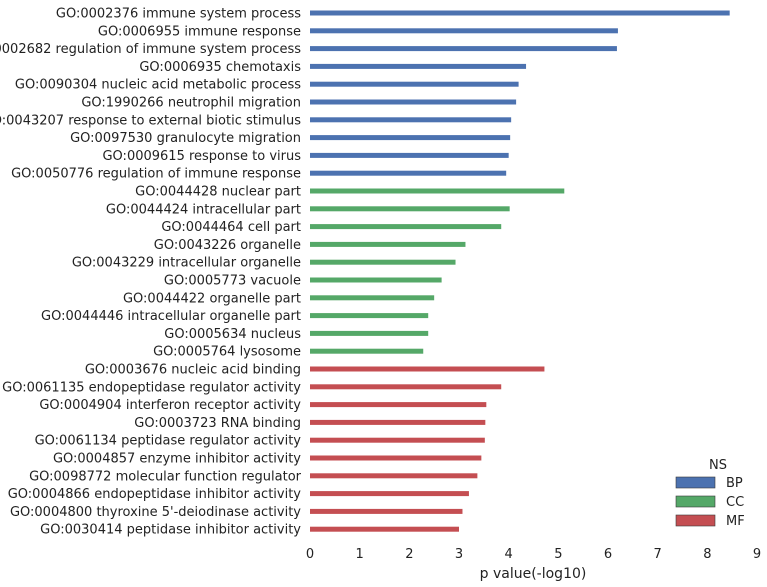  Describe the element at coordinates (710, 493) in the screenshot. I see `legend: NS BP CC MF` at that location.